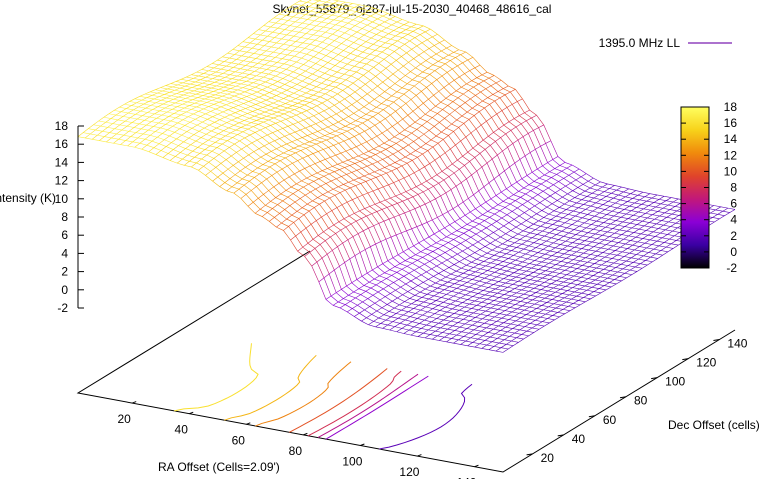 This screenshot has width=775, height=479. What do you see at coordinates (733, 220) in the screenshot?
I see `colorbar-tick-label: 4` at bounding box center [733, 220].